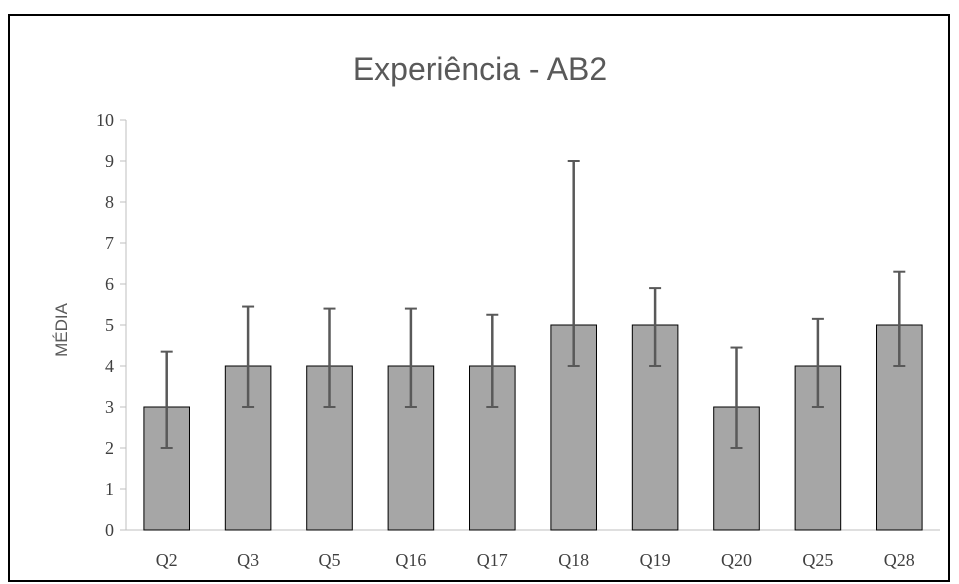  I want to click on x-tick-label: Q19, so click(655, 560).